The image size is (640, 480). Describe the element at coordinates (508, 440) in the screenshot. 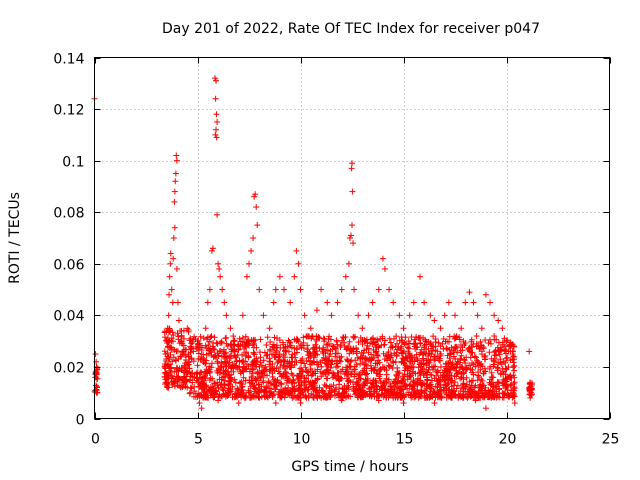

I see `x-tick-label: 20` at that location.